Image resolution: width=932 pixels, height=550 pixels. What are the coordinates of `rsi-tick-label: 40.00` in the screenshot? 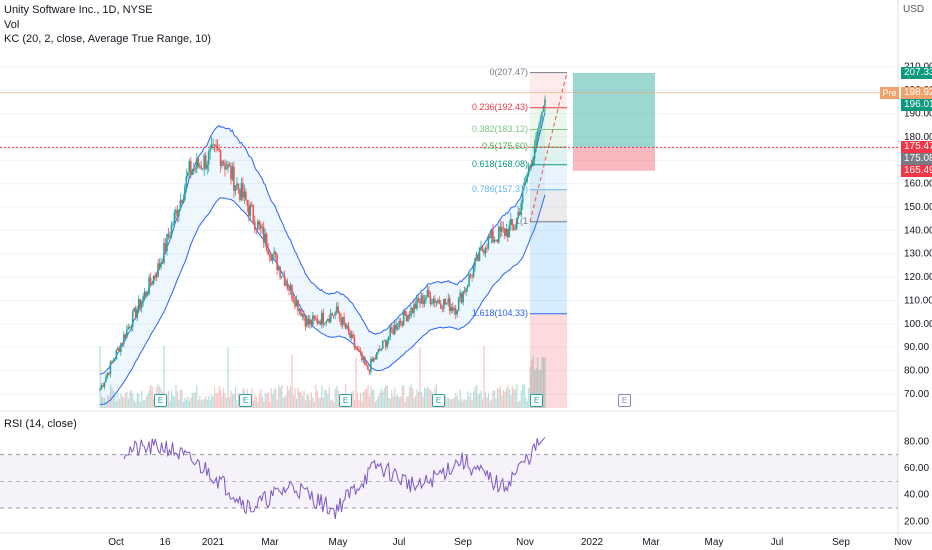 It's located at (916, 495).